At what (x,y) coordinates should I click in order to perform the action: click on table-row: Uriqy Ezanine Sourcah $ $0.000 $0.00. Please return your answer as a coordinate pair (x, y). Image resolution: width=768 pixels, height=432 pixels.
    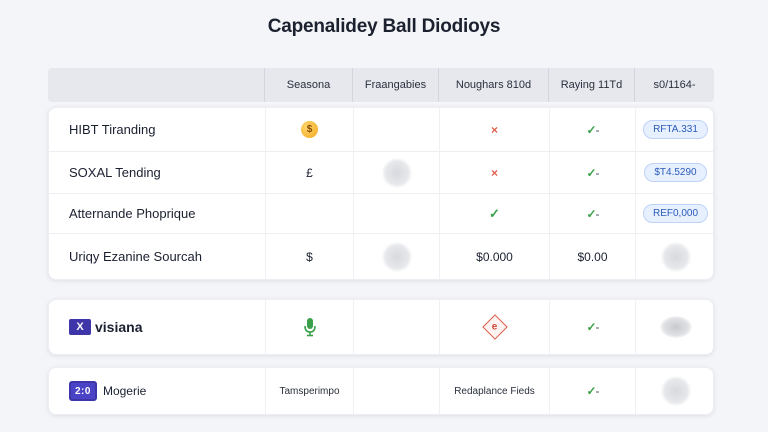
    Looking at the image, I should click on (381, 256).